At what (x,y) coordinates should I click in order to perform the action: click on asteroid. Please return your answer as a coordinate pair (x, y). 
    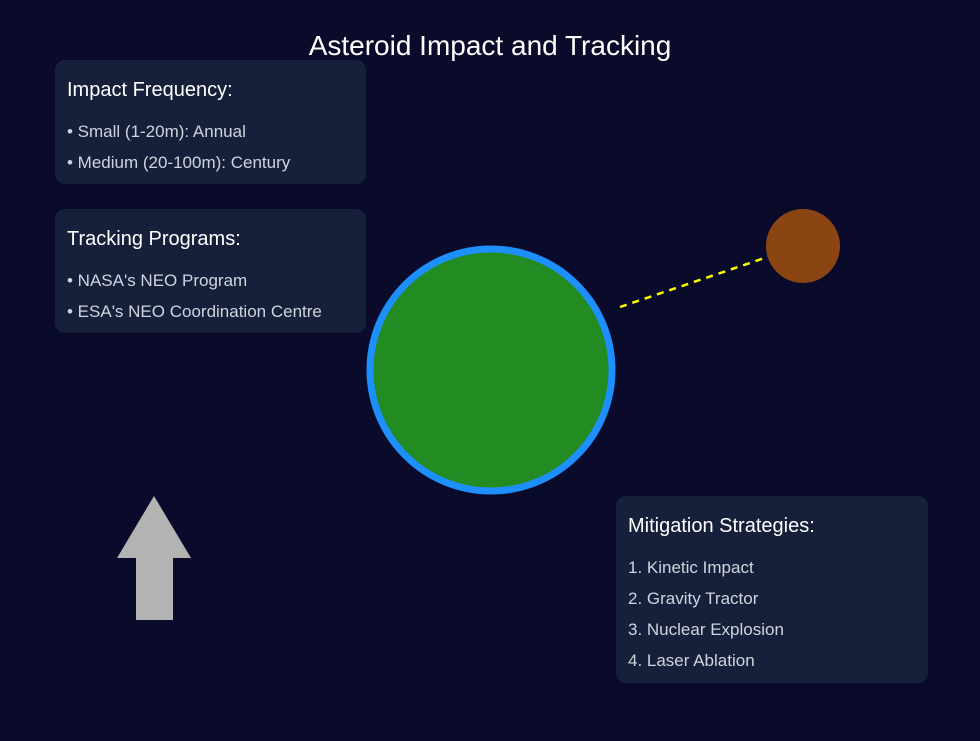
    Looking at the image, I should click on (803, 246).